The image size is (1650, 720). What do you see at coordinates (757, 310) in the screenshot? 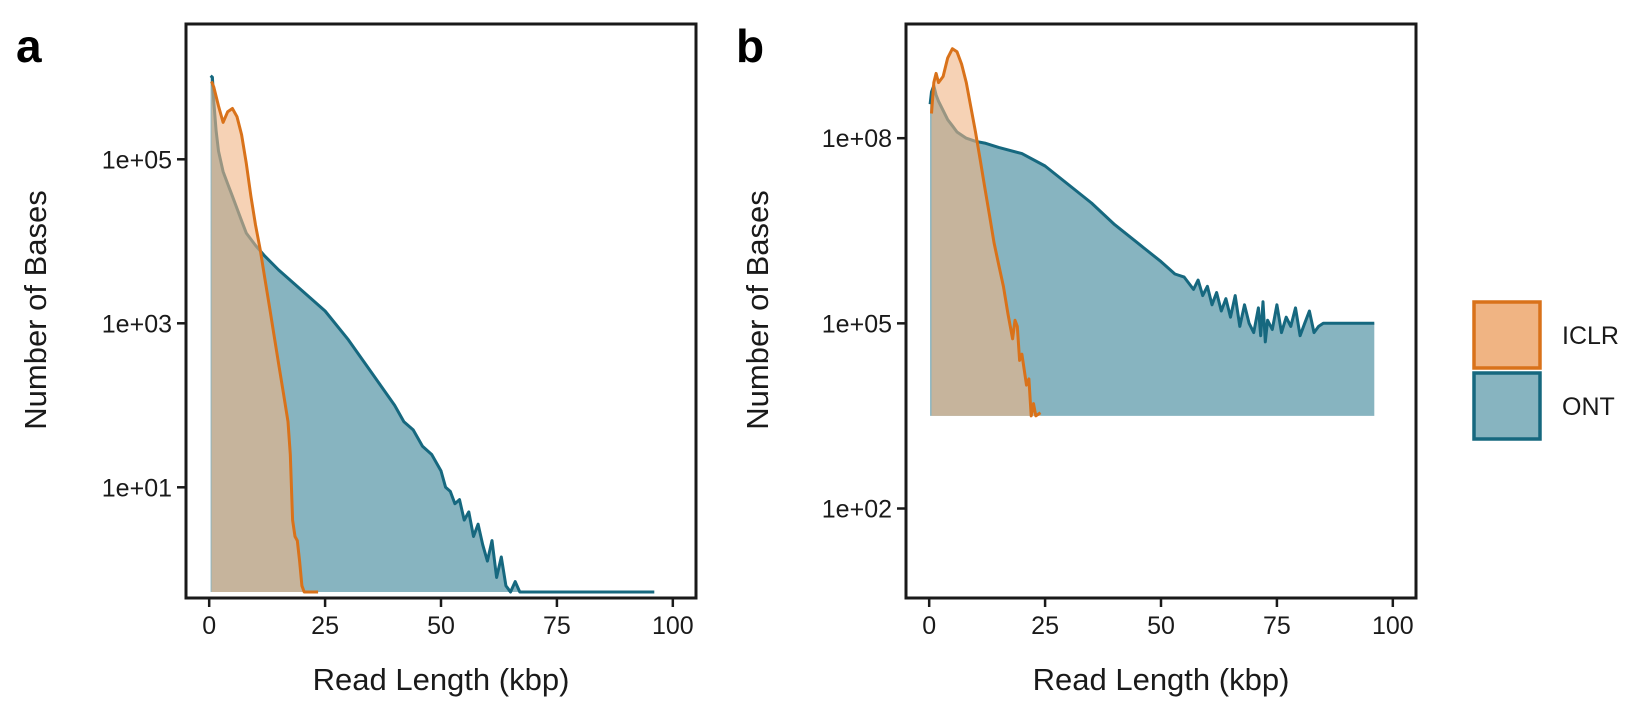
I see `panel-b-y-axis-title: Number of Bases` at bounding box center [757, 310].